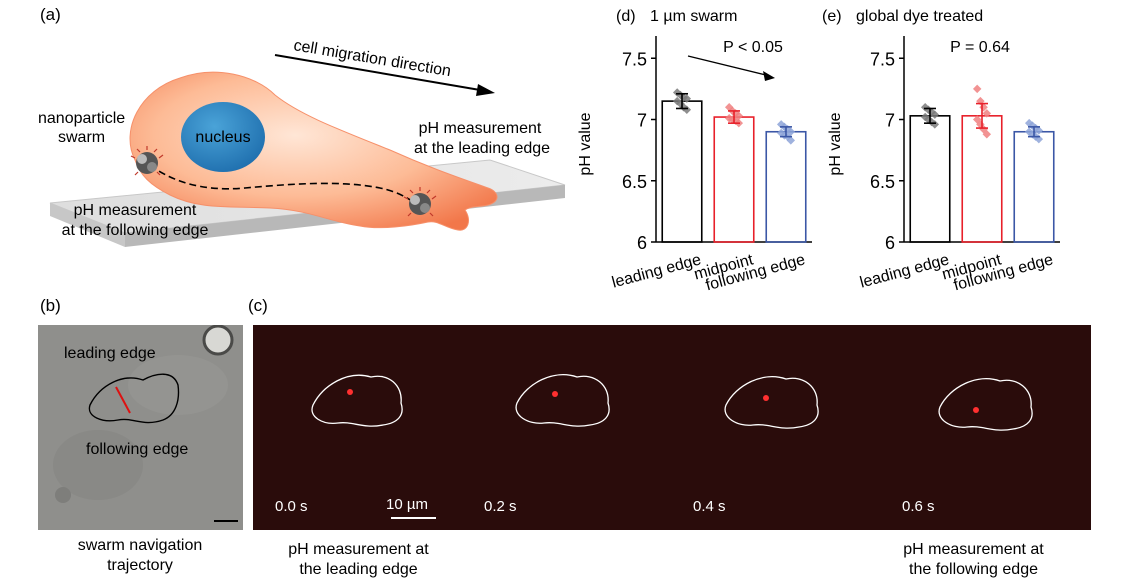 The height and width of the screenshot is (587, 1122). Describe the element at coordinates (285, 185) in the screenshot. I see `swarm-trajectory` at that location.